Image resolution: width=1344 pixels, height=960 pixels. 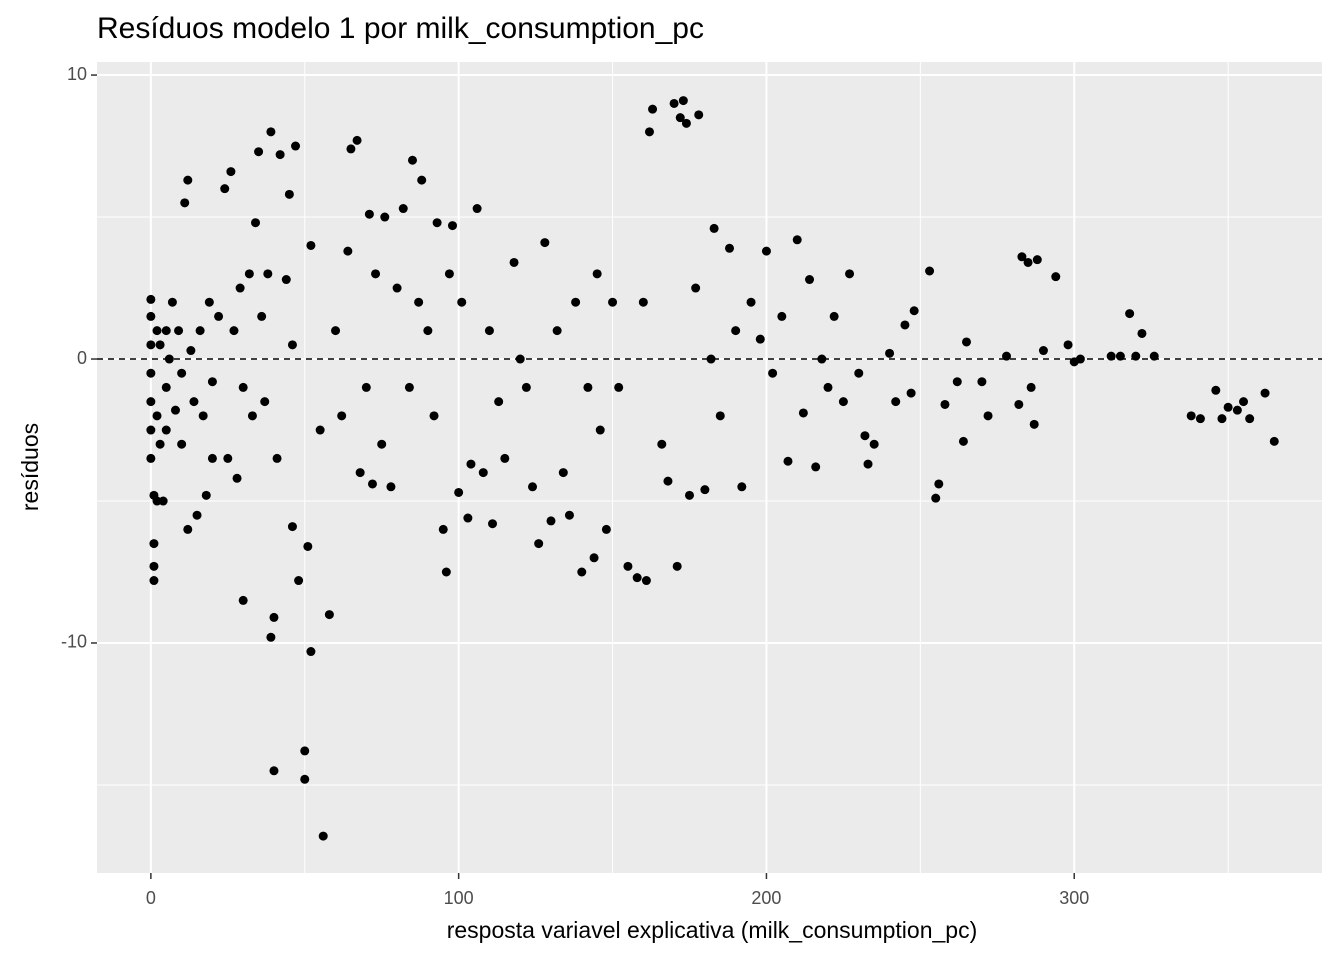 What do you see at coordinates (74, 642) in the screenshot?
I see `y-tick-label: -10` at bounding box center [74, 642].